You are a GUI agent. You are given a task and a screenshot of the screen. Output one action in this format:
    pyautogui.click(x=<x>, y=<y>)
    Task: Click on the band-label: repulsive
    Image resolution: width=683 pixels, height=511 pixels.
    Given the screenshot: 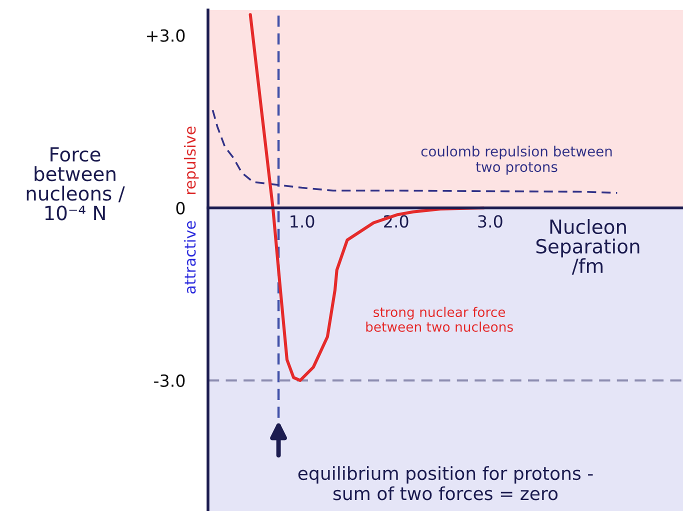 What is the action you would take?
    pyautogui.click(x=191, y=160)
    